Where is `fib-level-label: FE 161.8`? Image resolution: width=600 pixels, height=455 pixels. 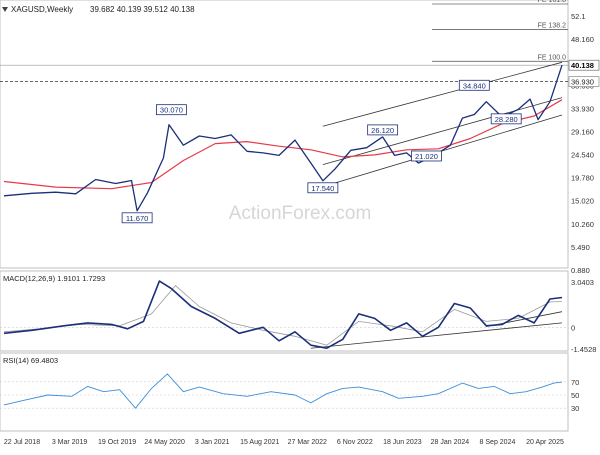
fib-level-label: FE 161.8 is located at coordinates (552, 2).